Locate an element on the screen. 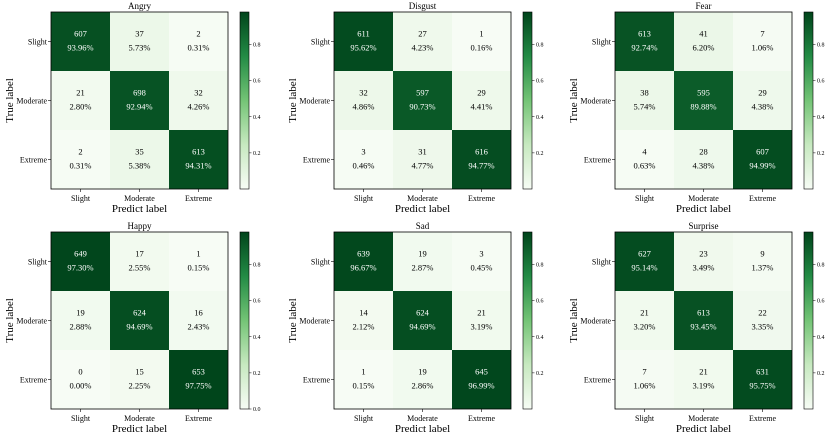  cell-count-label: 613 is located at coordinates (644, 34).